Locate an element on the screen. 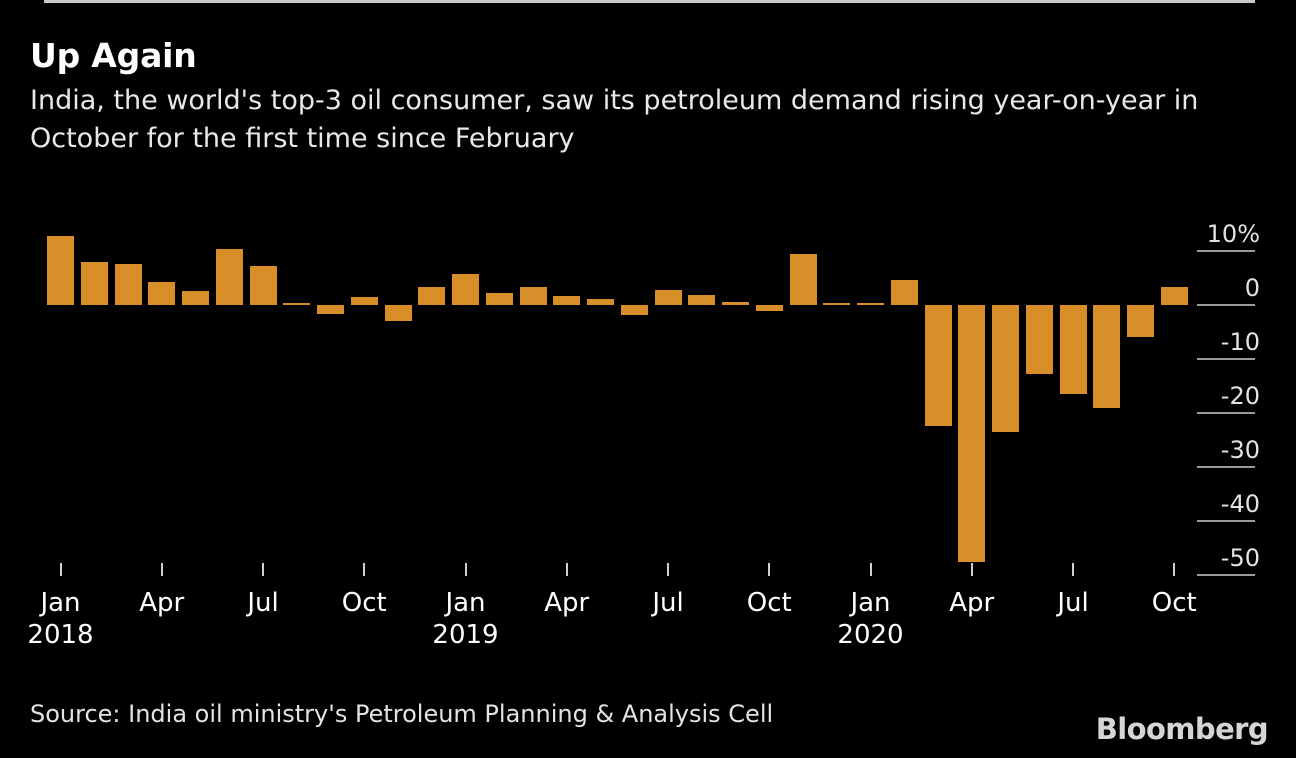  y-tick-label: 0 is located at coordinates (1252, 288).